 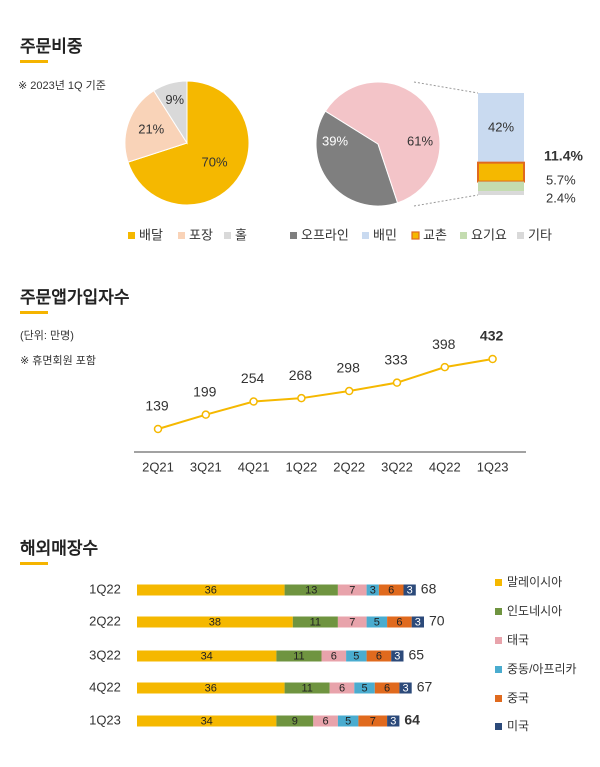 I want to click on bar-seg-label-5-1: 34, so click(x=207, y=721).